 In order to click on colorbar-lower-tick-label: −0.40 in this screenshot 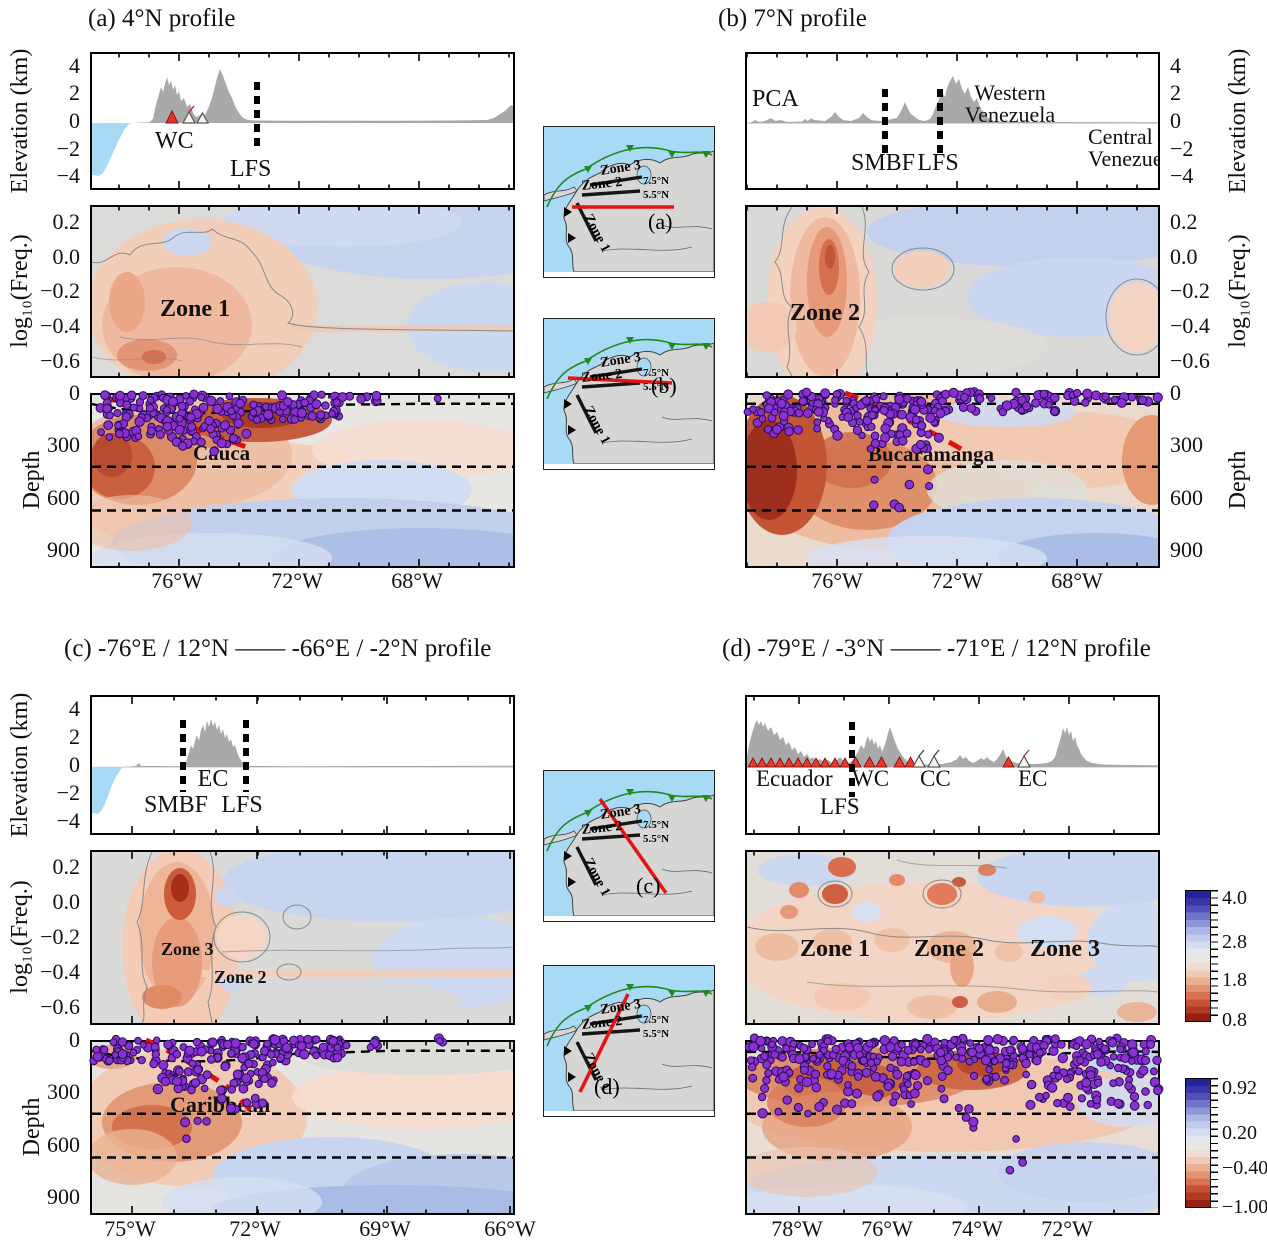, I will do `click(1244, 1168)`.